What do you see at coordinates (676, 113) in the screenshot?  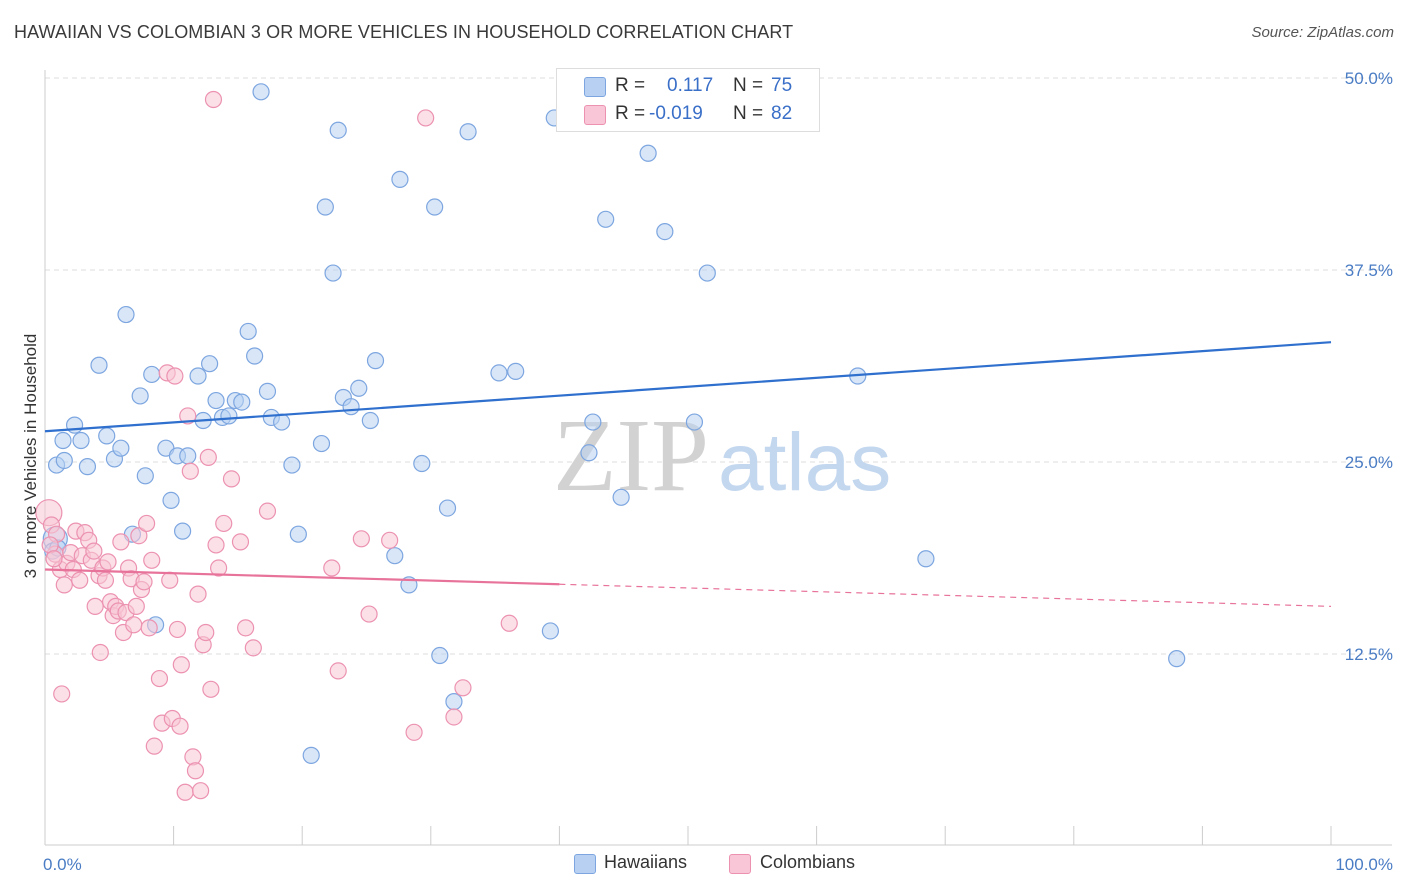 I see `colombian-r-value: -0.019` at bounding box center [676, 113].